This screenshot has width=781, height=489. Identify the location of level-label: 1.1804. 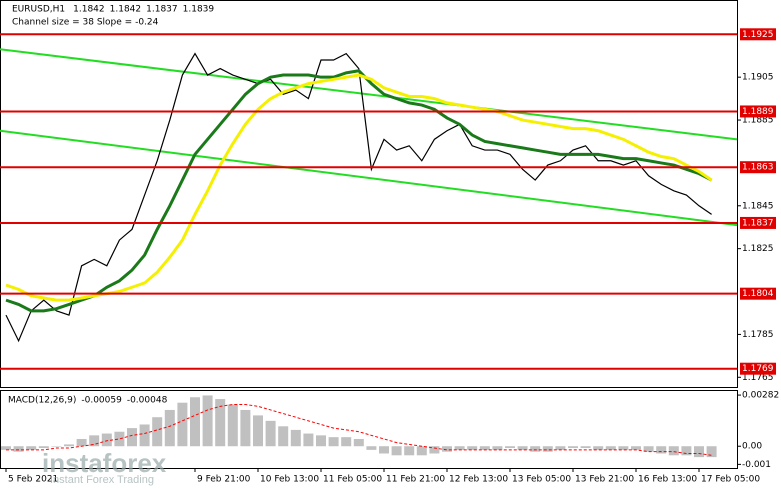
(758, 294).